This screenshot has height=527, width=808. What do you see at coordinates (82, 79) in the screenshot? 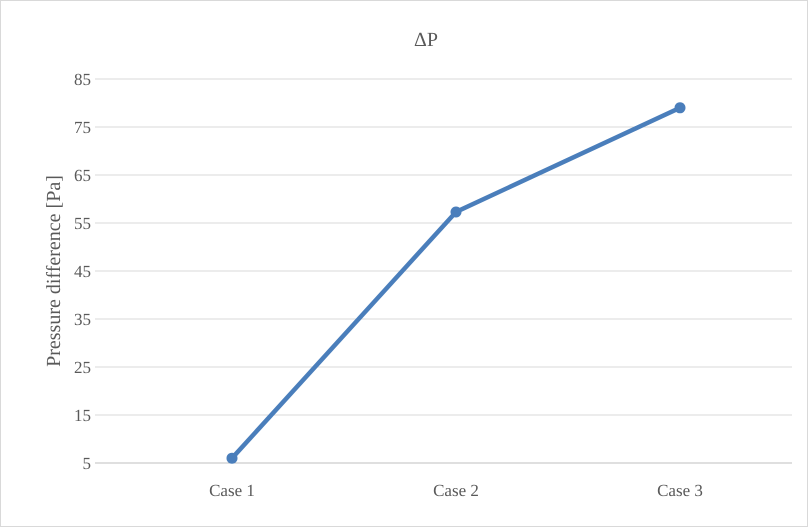
I see `y-tick-label: 85` at bounding box center [82, 79].